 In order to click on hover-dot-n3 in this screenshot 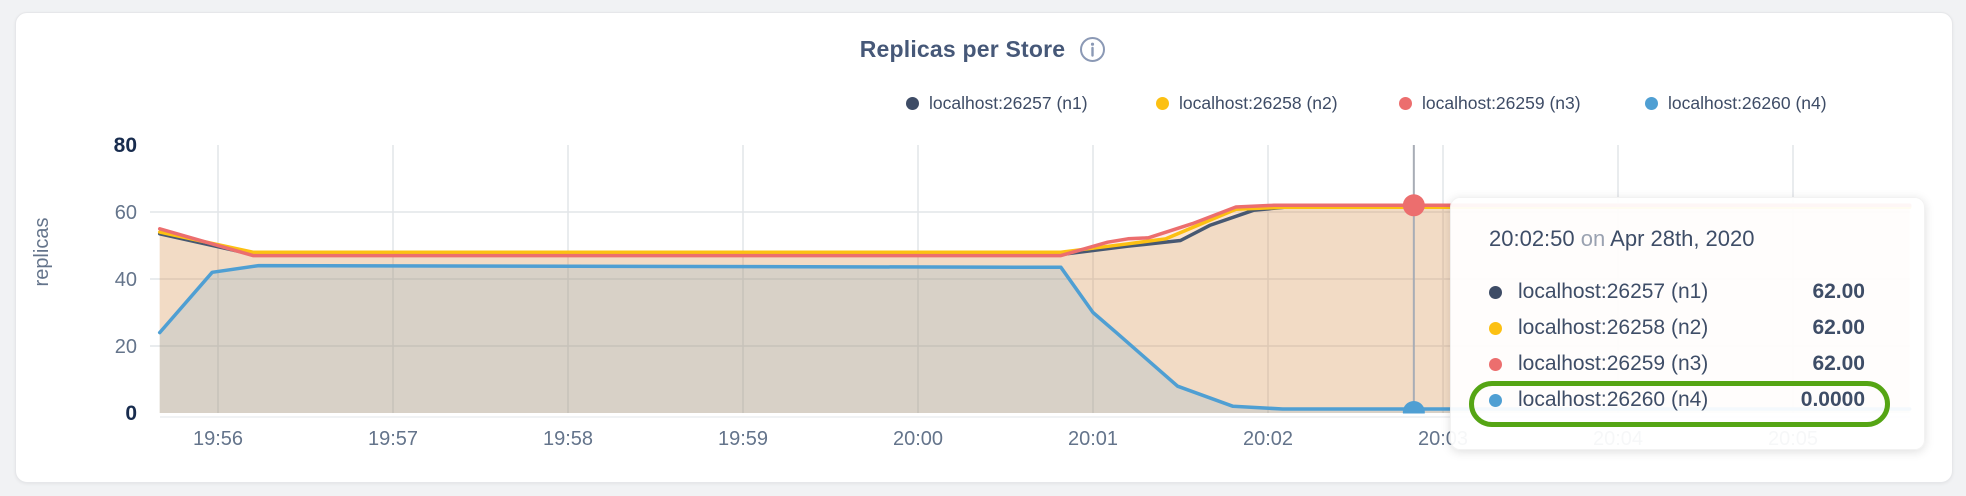, I will do `click(1413, 205)`.